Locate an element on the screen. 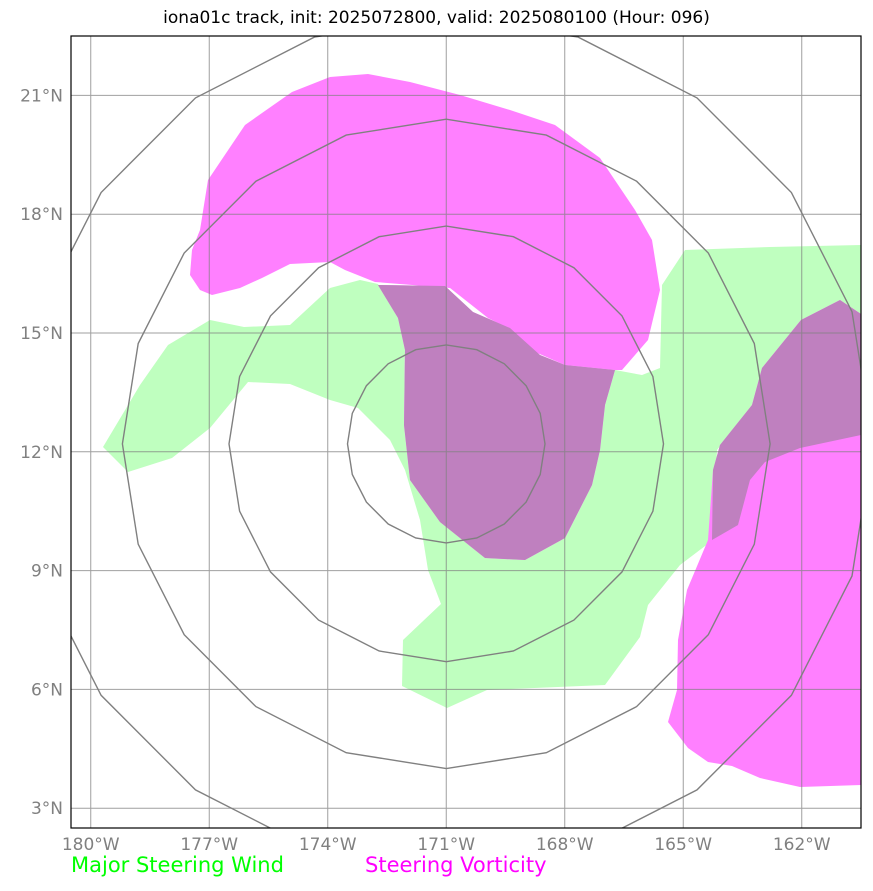 This screenshot has width=873, height=891. lon-tick-label: 171°W is located at coordinates (446, 845).